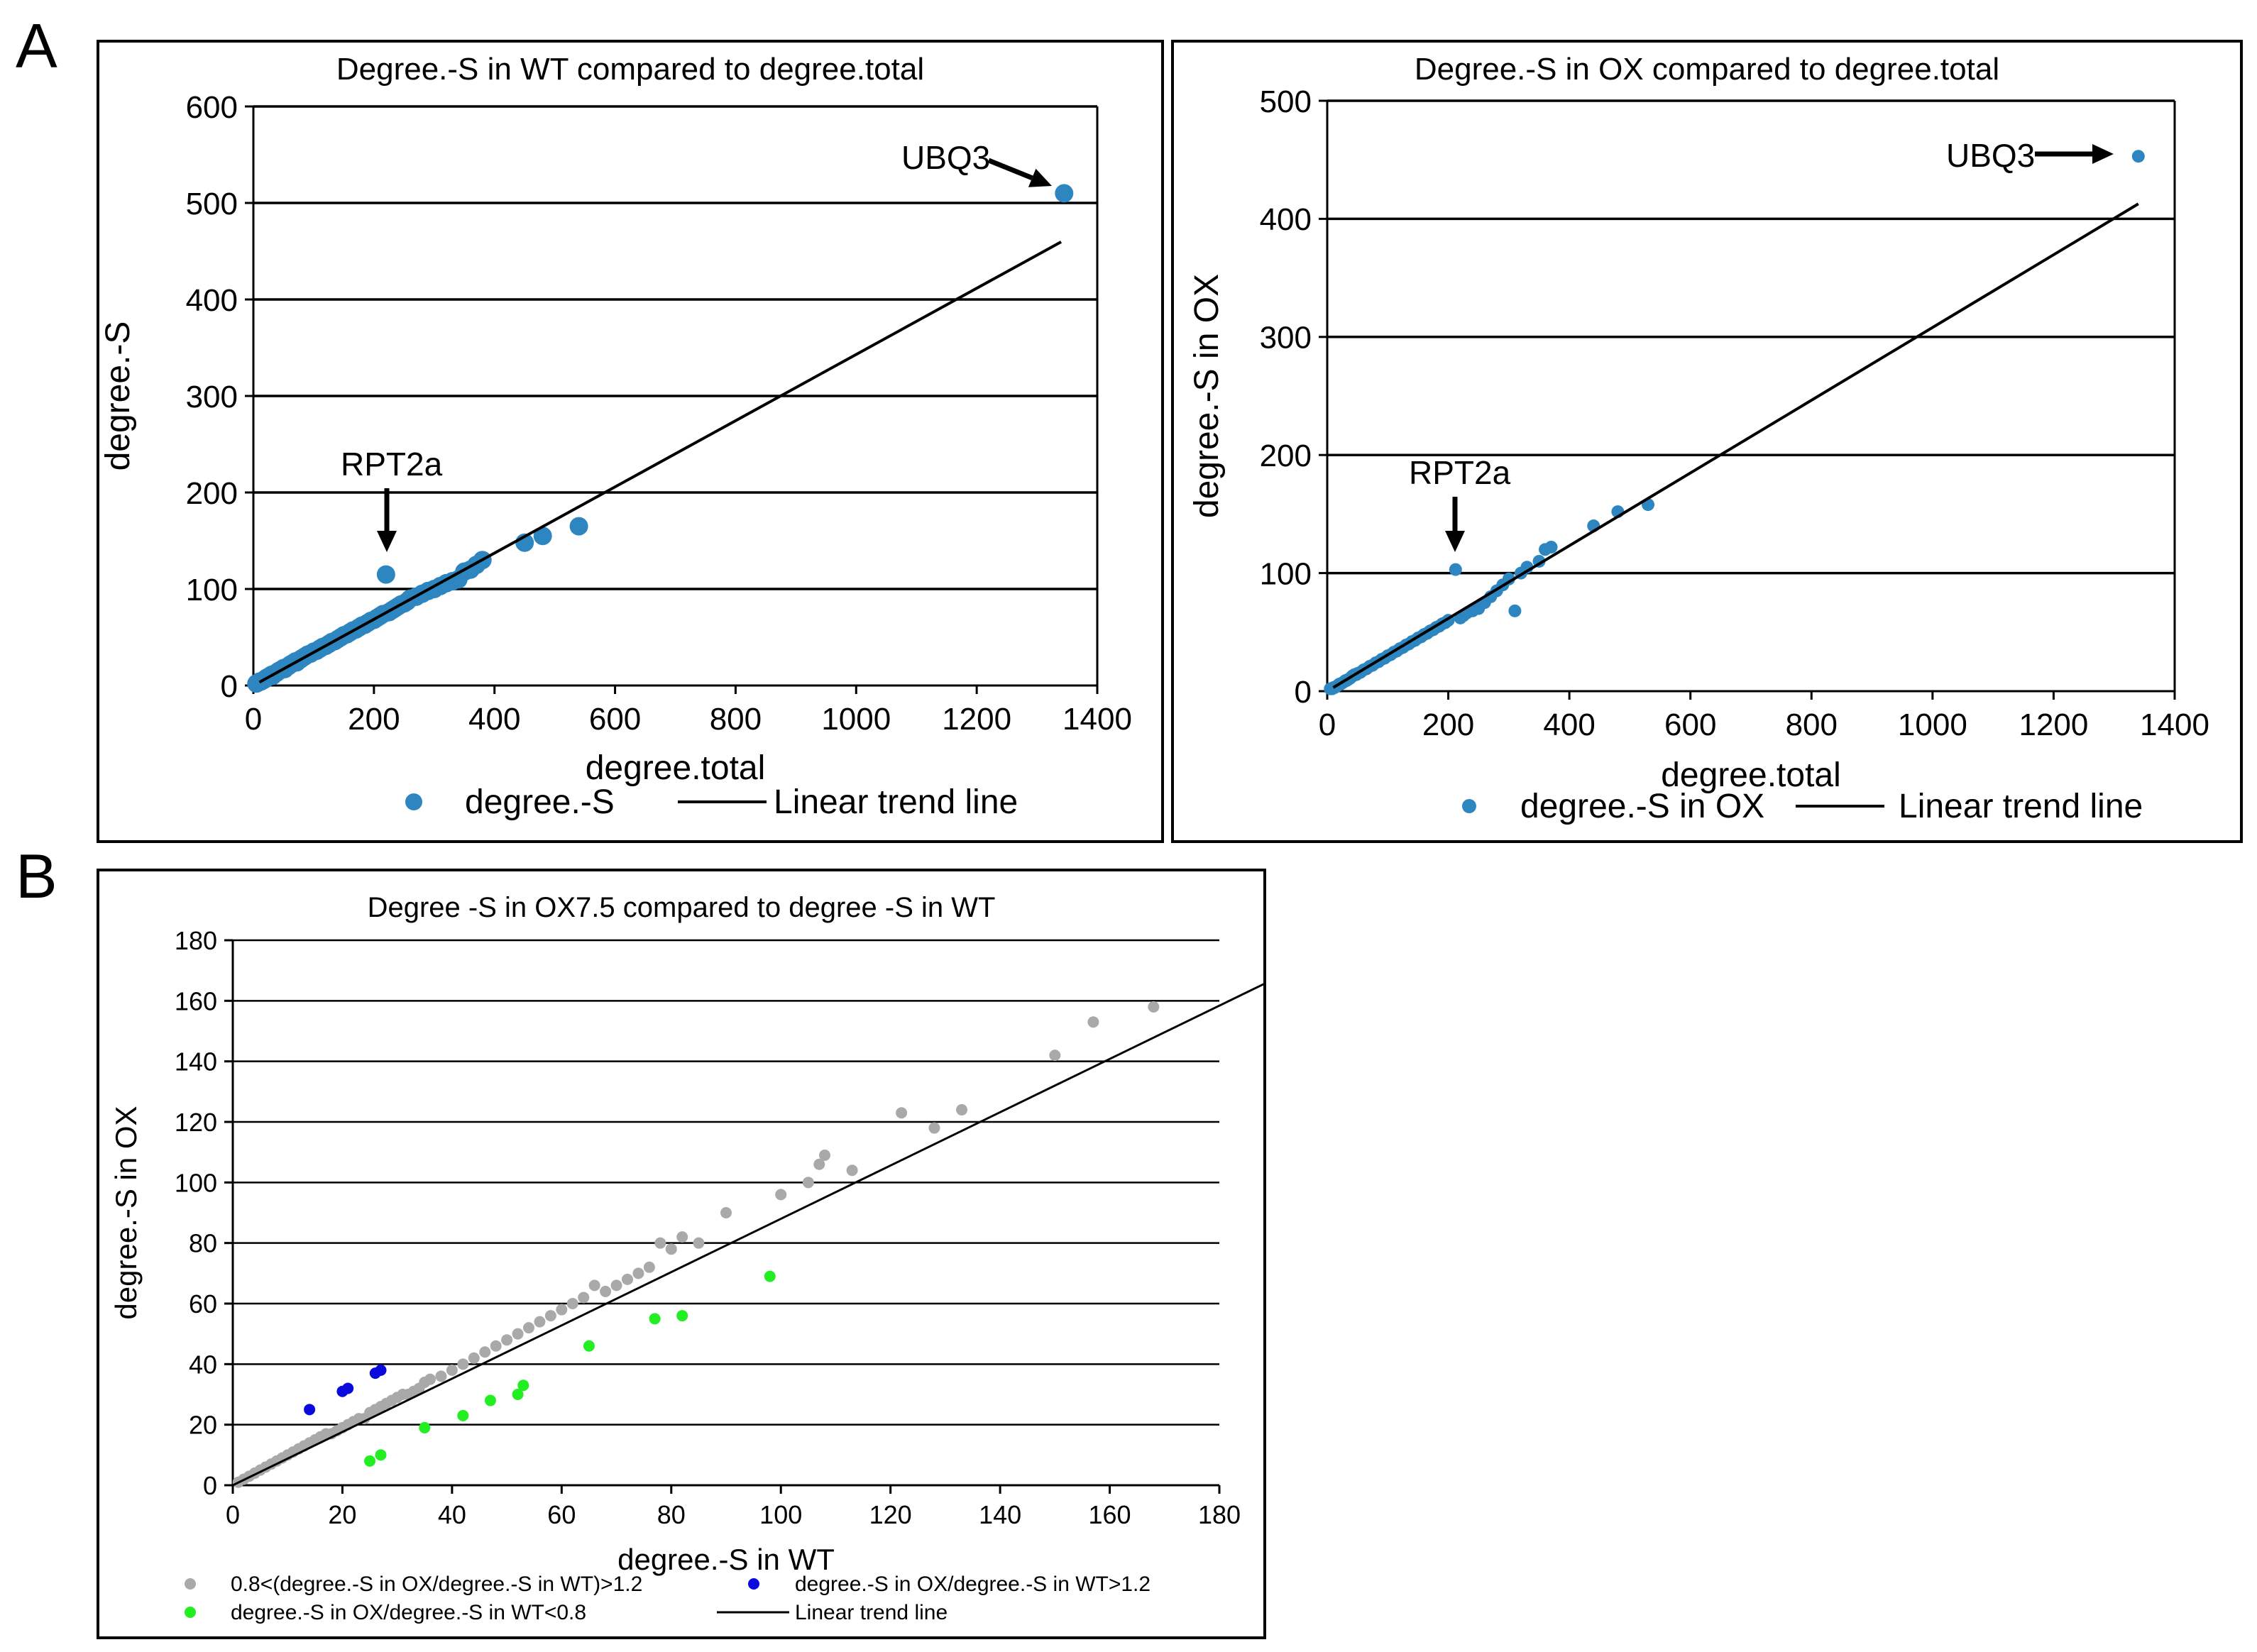  What do you see at coordinates (945, 158) in the screenshot?
I see `annotation-label: UBQ3` at bounding box center [945, 158].